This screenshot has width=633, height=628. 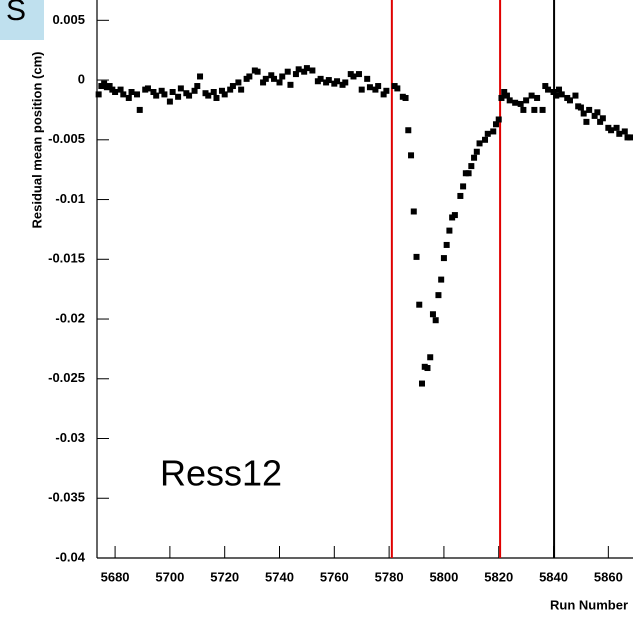 I want to click on x-tick-label: 5680, so click(x=115, y=576).